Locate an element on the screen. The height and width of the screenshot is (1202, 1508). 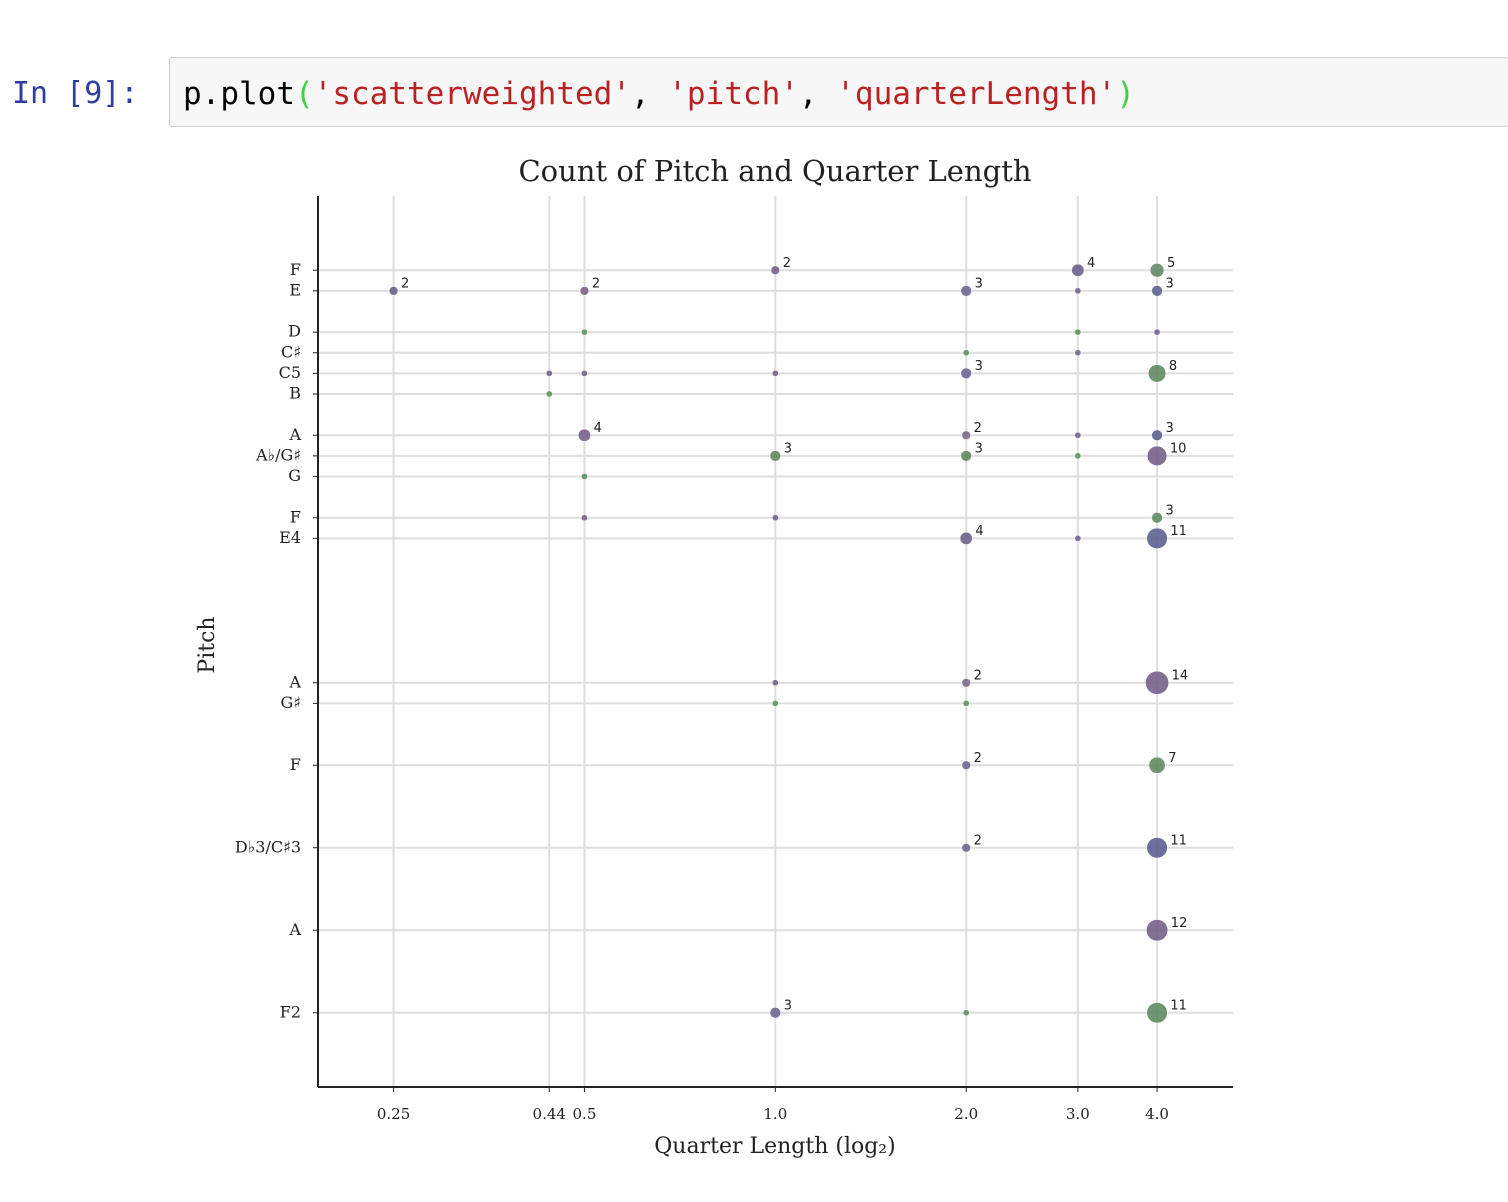
x-tick-label: 4.0 is located at coordinates (1157, 1114).